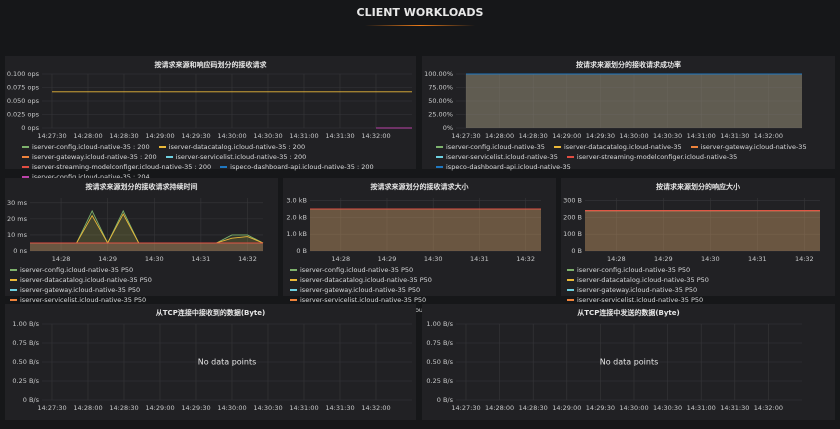 The height and width of the screenshot is (429, 840). What do you see at coordinates (339, 136) in the screenshot?
I see `x-tick-label: 14:31:30` at bounding box center [339, 136].